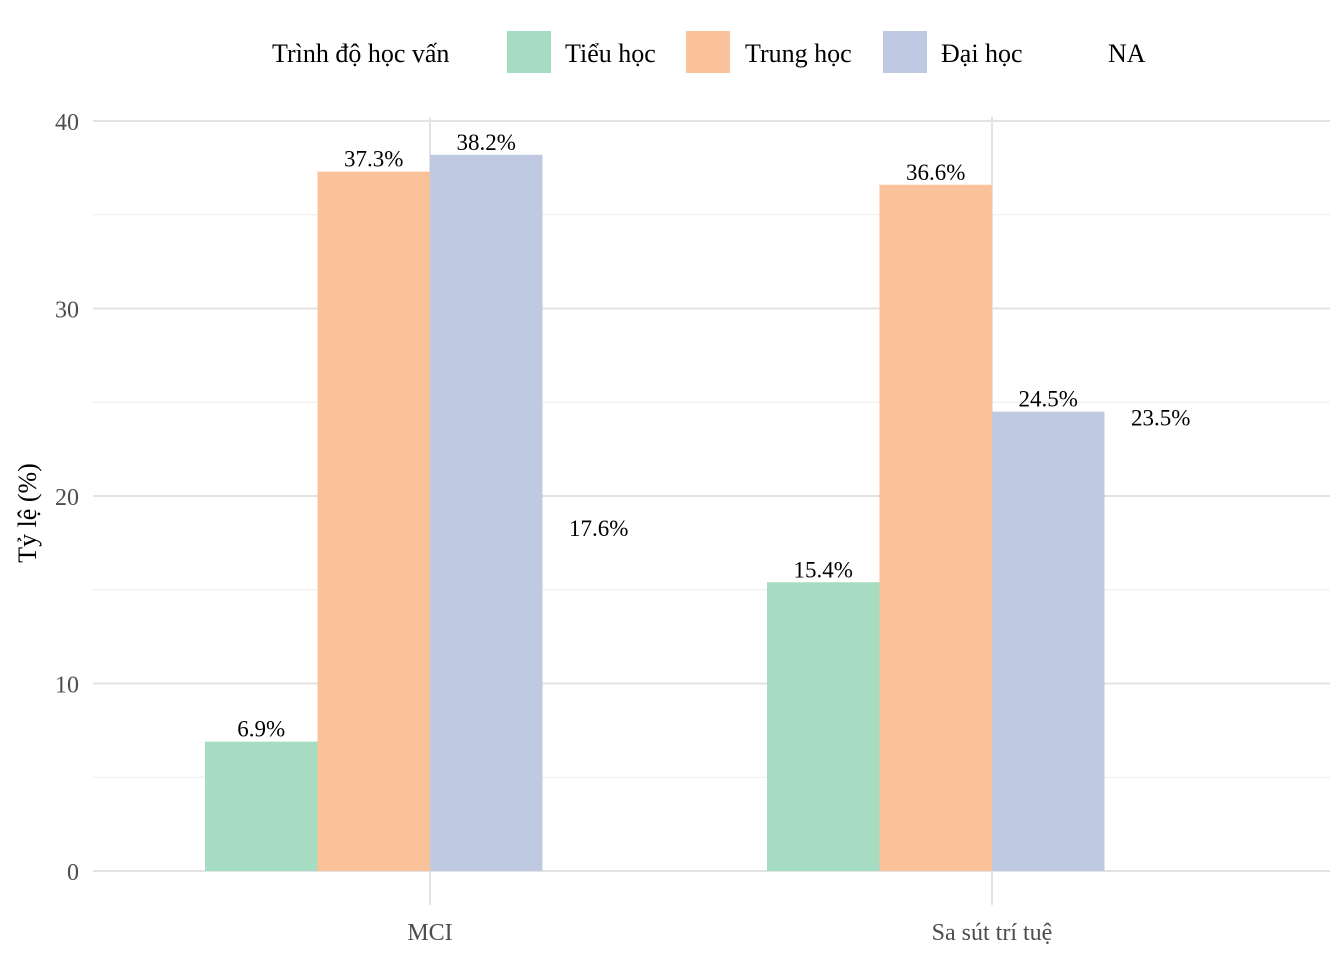 The width and height of the screenshot is (1344, 965). Describe the element at coordinates (67, 311) in the screenshot. I see `y-tick-label: 30` at that location.